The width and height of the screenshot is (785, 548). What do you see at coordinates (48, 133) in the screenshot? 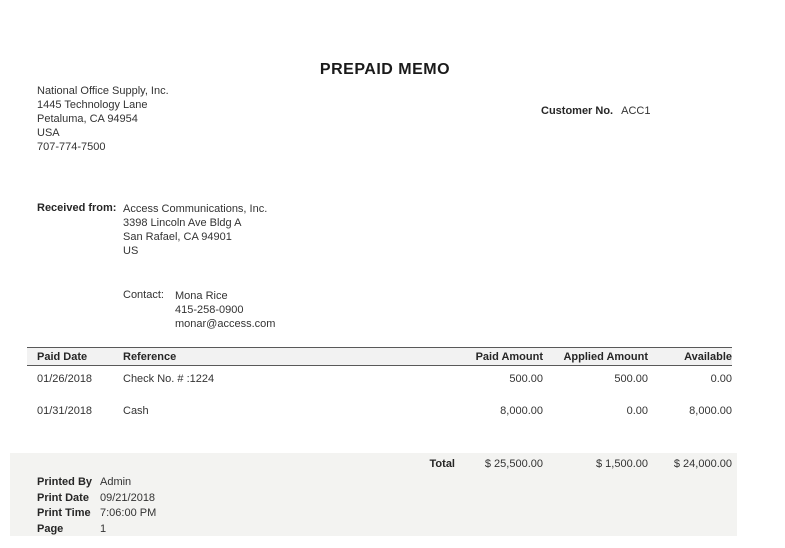
I see `company-country: USA` at bounding box center [48, 133].